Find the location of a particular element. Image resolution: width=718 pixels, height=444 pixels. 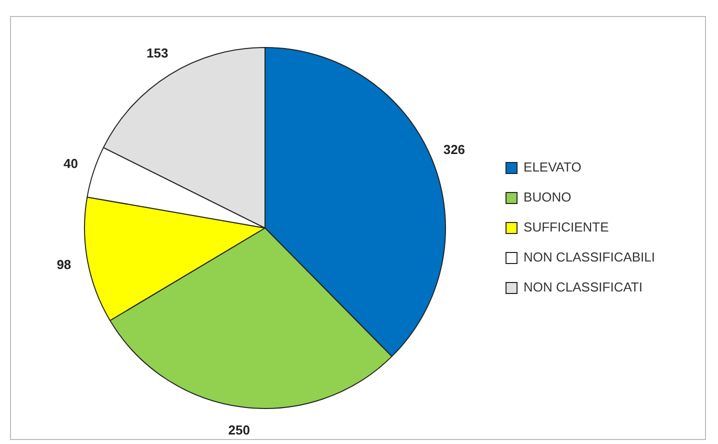

data-label: 98 is located at coordinates (64, 264).